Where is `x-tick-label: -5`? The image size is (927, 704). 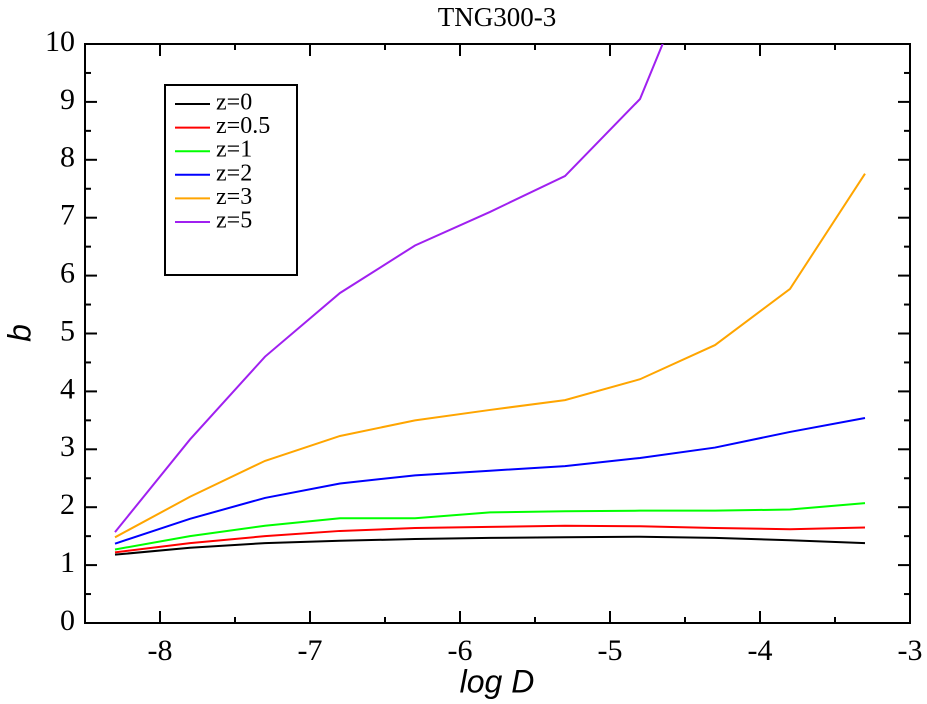 x-tick-label: -5 is located at coordinates (610, 650).